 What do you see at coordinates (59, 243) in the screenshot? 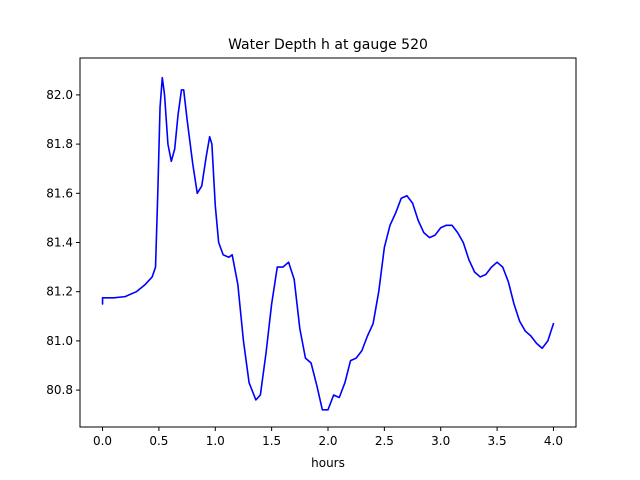
I see `y-tick-label-3: 81.4` at bounding box center [59, 243].